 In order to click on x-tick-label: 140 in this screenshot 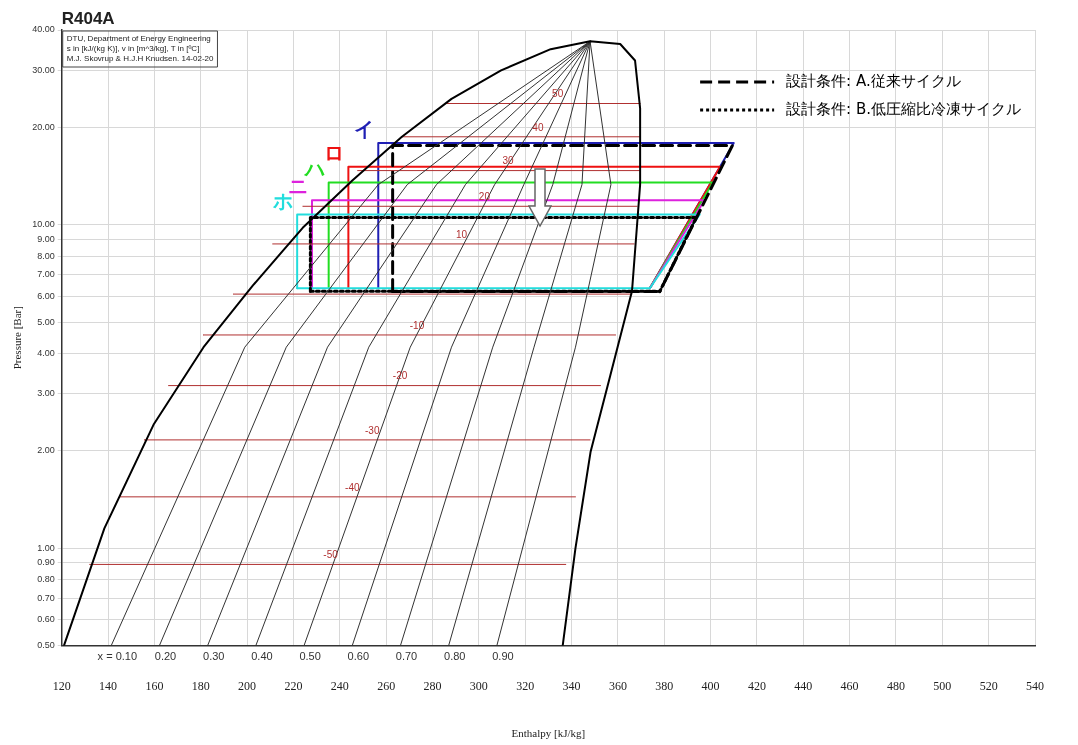, I will do `click(108, 685)`.